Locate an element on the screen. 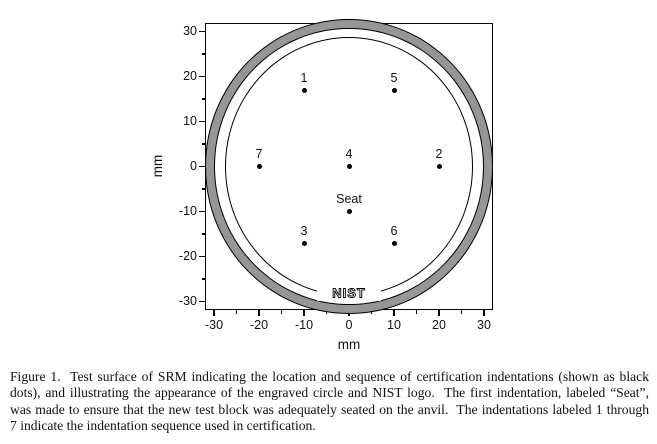 This screenshot has height=444, width=657. x-tick-label: -10 is located at coordinates (304, 325).